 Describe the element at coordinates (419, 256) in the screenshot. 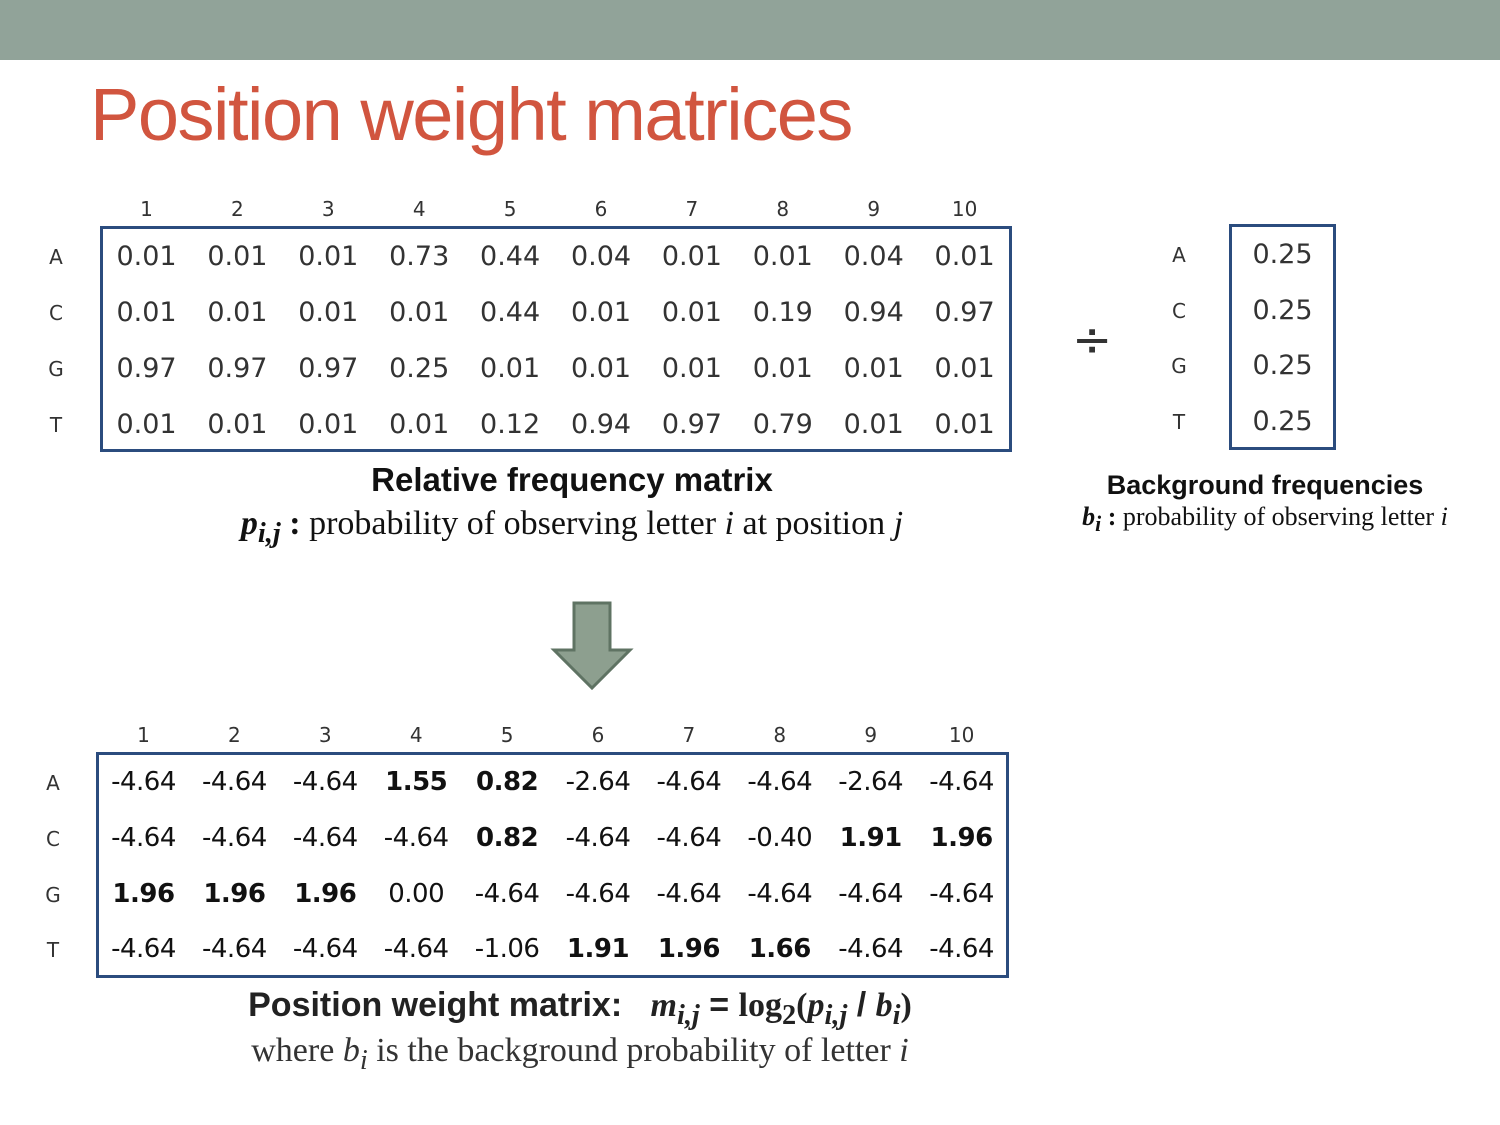

I see `frequency-cell: 0.73` at that location.